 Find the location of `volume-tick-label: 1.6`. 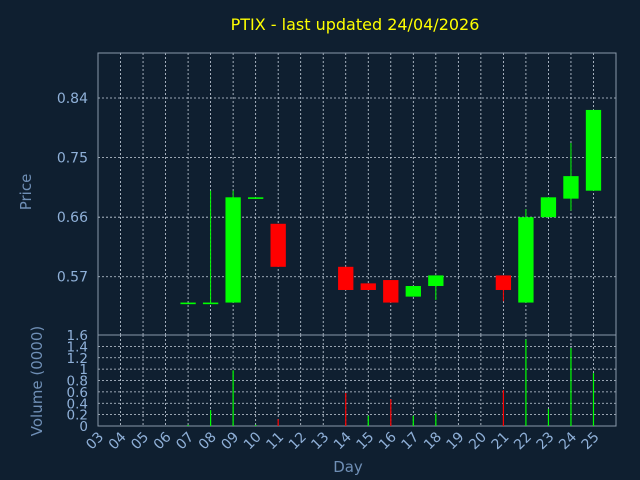

volume-tick-label: 1.6 is located at coordinates (77, 336).